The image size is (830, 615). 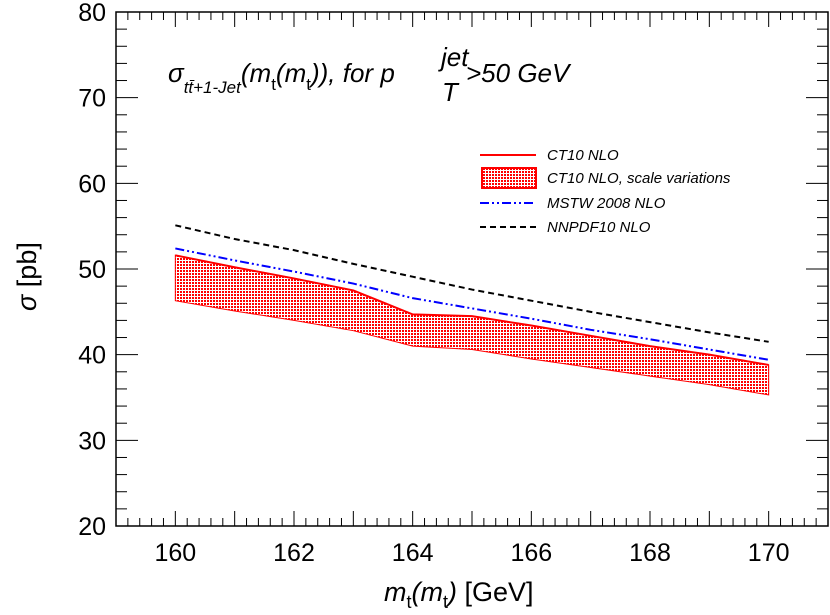 What do you see at coordinates (427, 592) in the screenshot?
I see `x-title-paren: (m` at bounding box center [427, 592].